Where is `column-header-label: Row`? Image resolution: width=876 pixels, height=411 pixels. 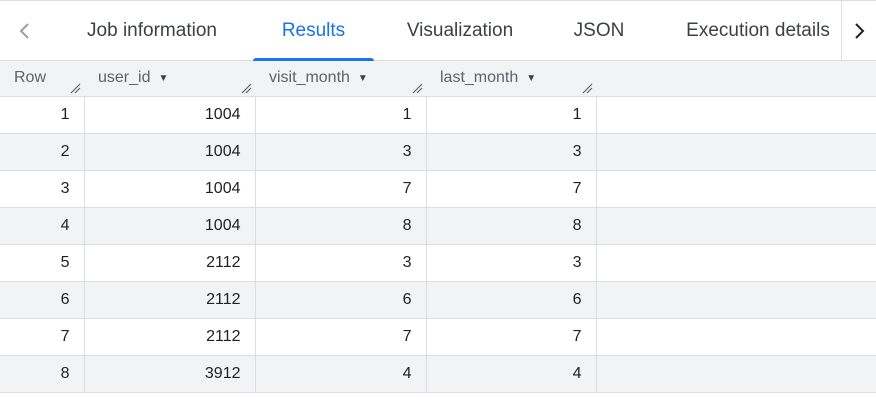 column-header-label: Row is located at coordinates (30, 78).